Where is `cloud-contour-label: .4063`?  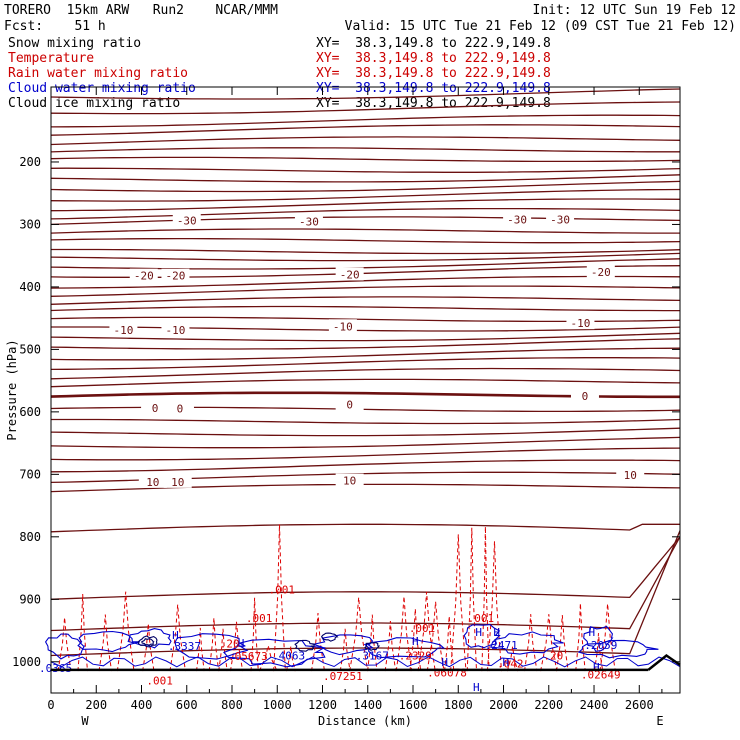 cloud-contour-label: .4063 is located at coordinates (288, 656).